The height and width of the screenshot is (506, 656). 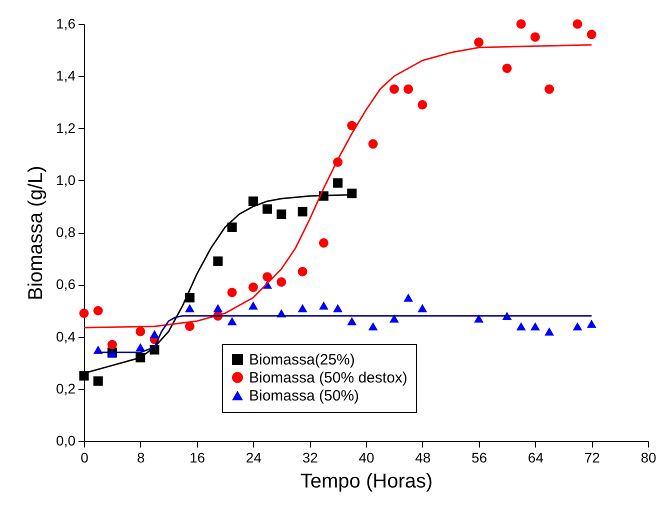 What do you see at coordinates (66, 388) in the screenshot?
I see `y-tick-label: 0,2` at bounding box center [66, 388].